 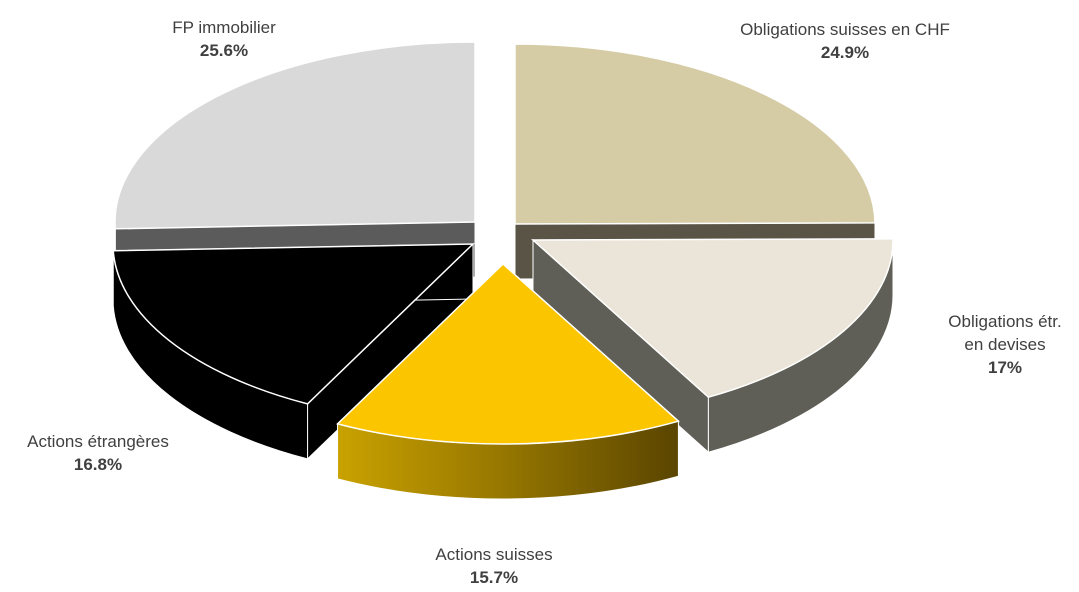 I want to click on slice-label-text: Actions étrangères, so click(x=98, y=441).